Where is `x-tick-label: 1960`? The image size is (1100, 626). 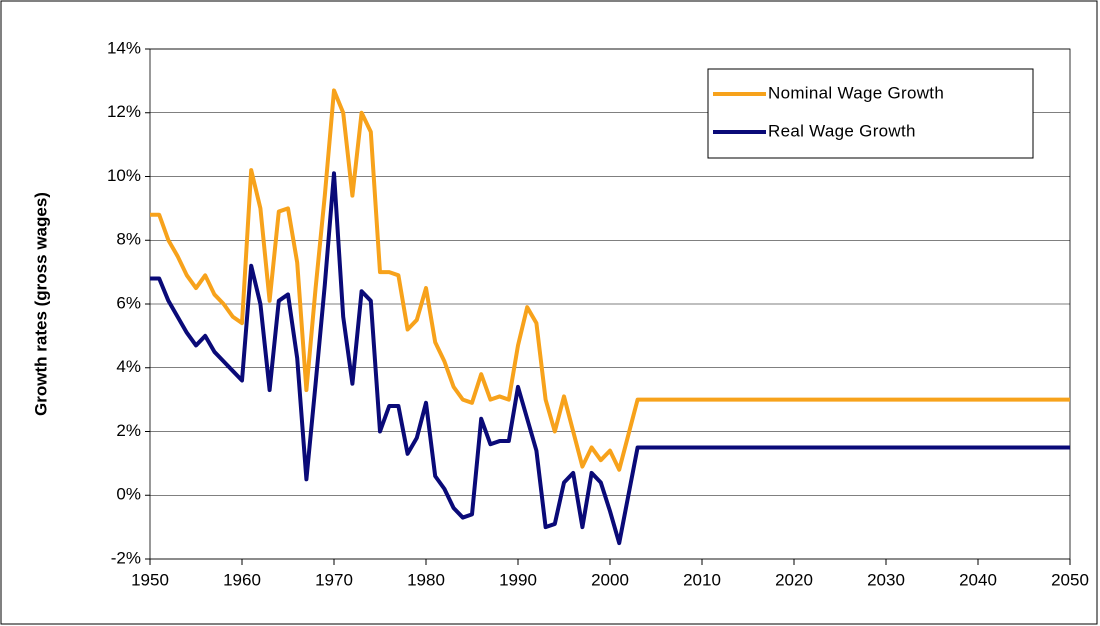 x-tick-label: 1960 is located at coordinates (242, 579).